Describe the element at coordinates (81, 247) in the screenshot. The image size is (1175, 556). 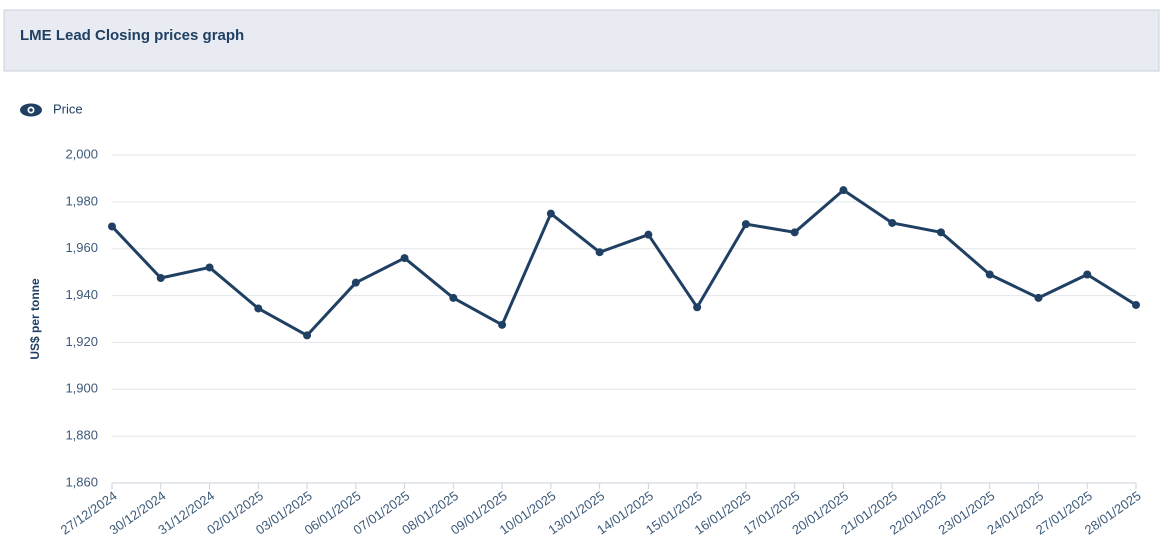
I see `y-tick-label: 1,960` at that location.